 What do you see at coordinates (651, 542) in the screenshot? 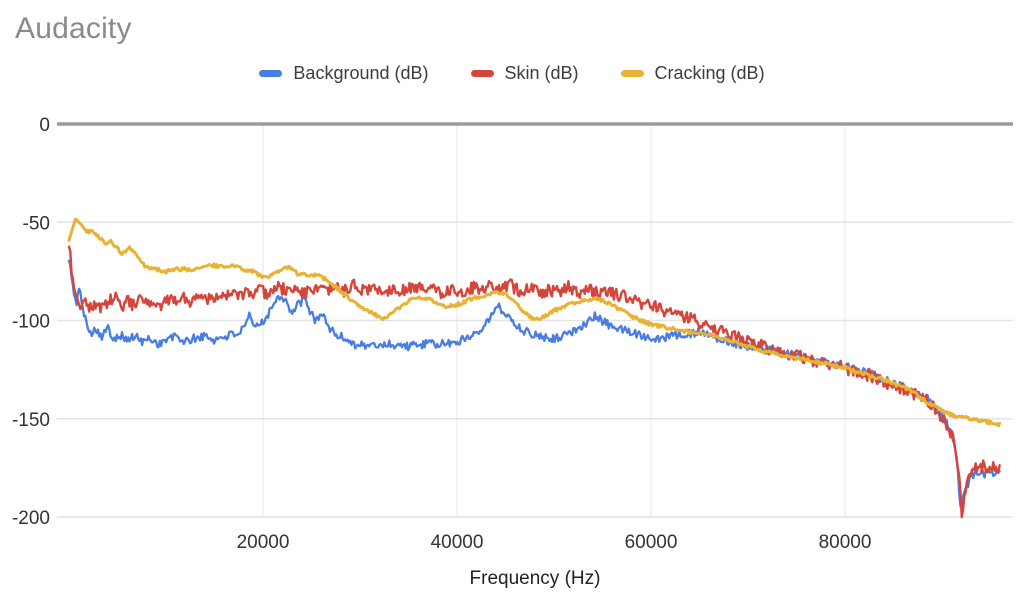
I see `x-tick-label: 60000` at bounding box center [651, 542].